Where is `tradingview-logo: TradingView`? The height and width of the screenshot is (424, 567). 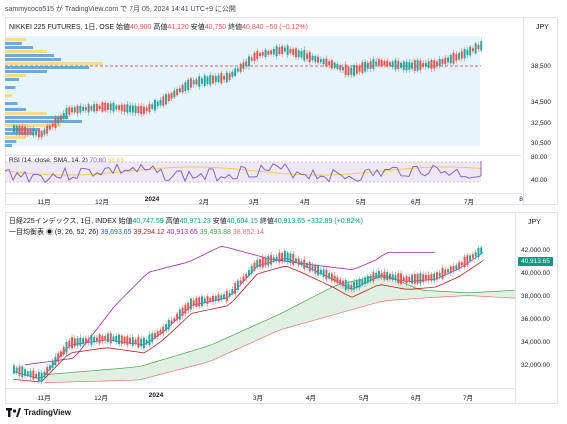 tradingview-logo: TradingView is located at coordinates (38, 412).